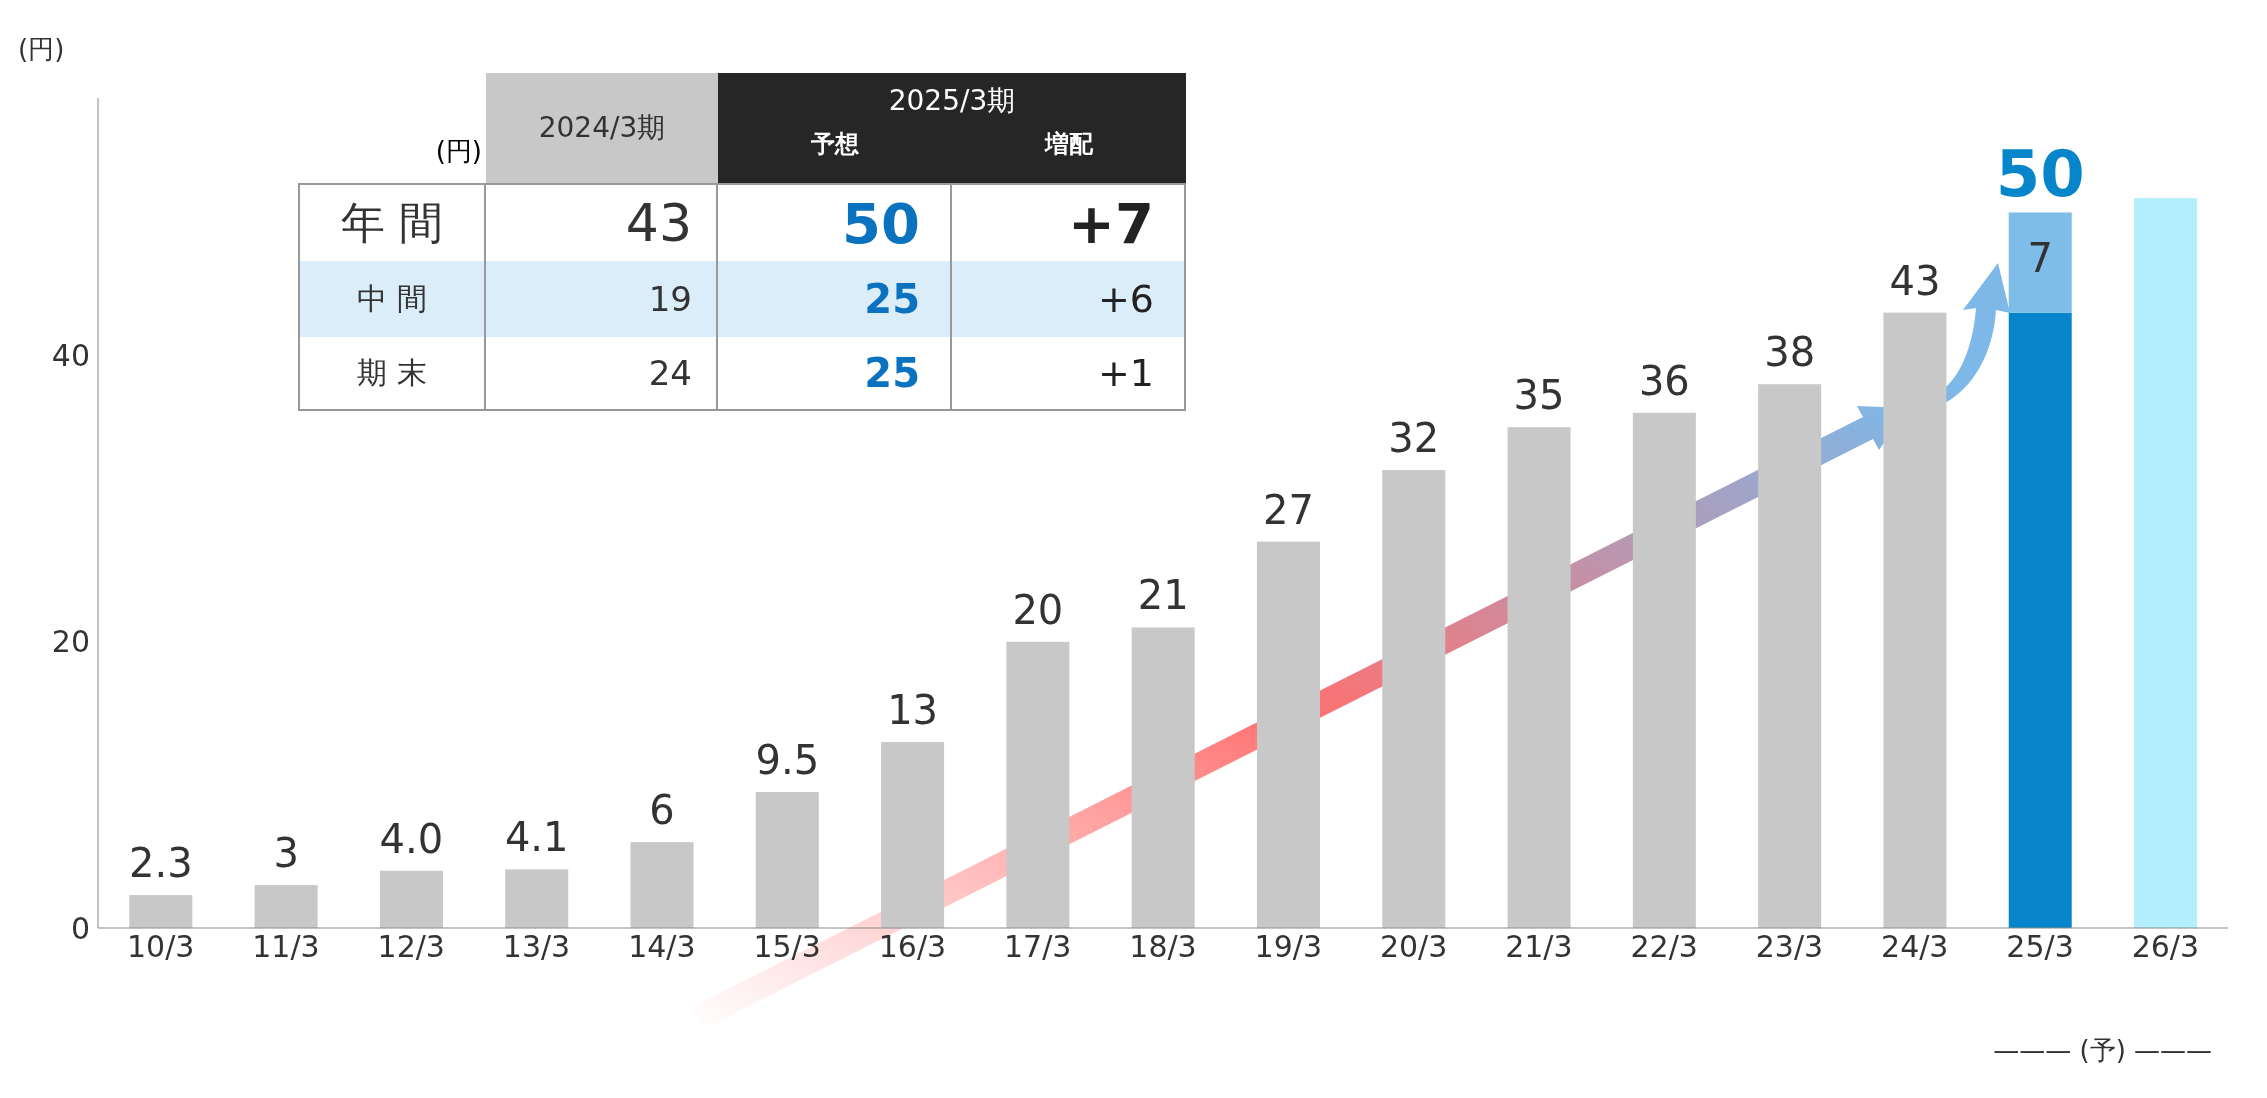 This screenshot has height=1098, width=2267. Describe the element at coordinates (2040, 947) in the screenshot. I see `x-tick-label: 25/3` at that location.